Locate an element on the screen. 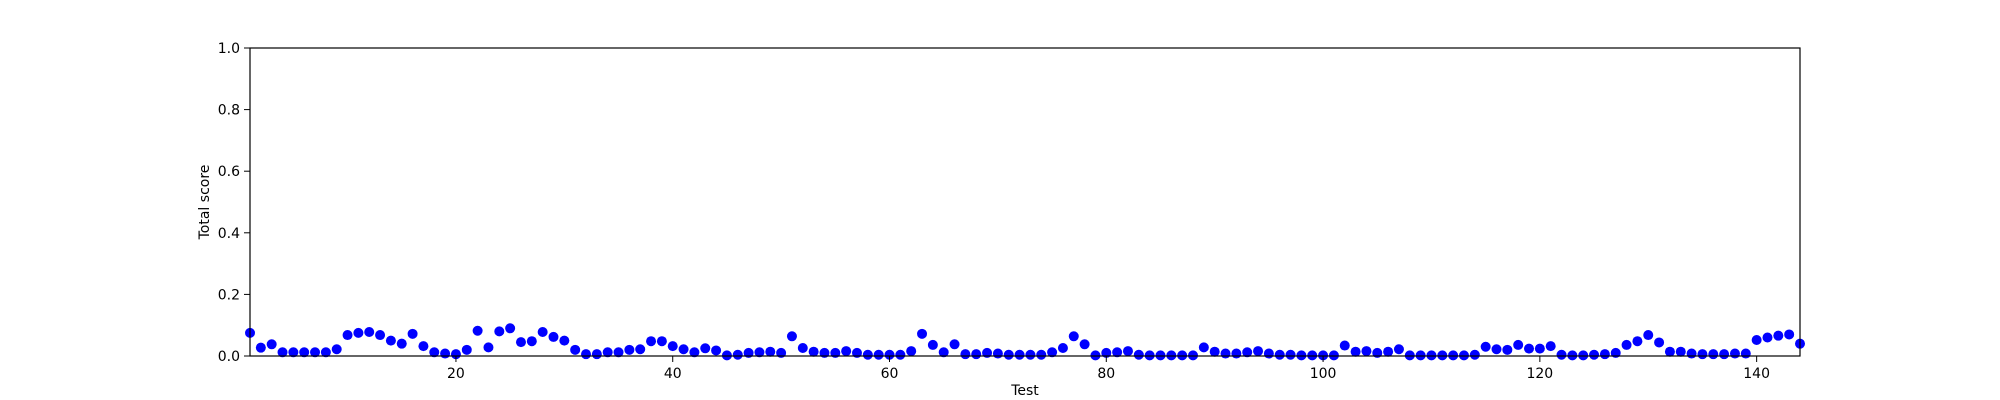 The image size is (2000, 400). y-tick-label: 1.0 is located at coordinates (229, 49).